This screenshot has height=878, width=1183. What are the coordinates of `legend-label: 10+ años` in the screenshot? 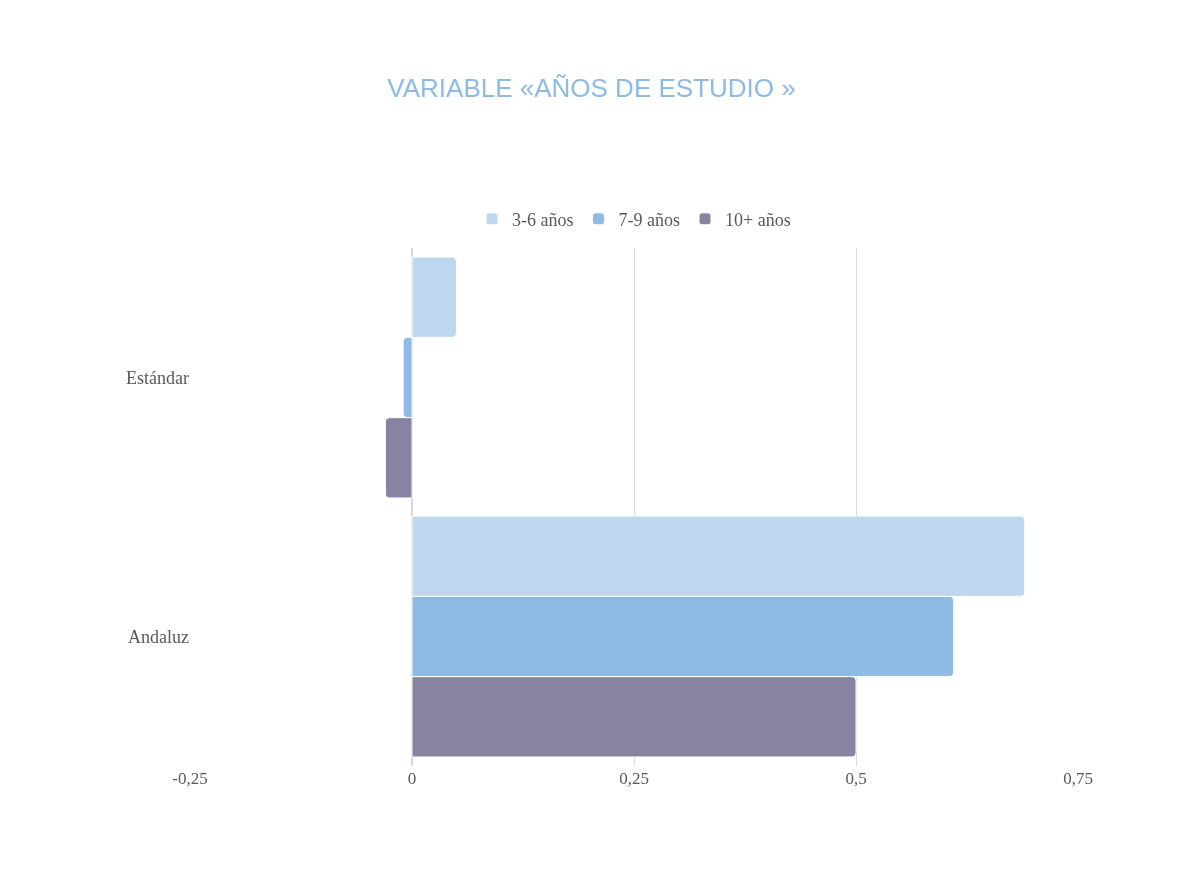 It's located at (758, 219).